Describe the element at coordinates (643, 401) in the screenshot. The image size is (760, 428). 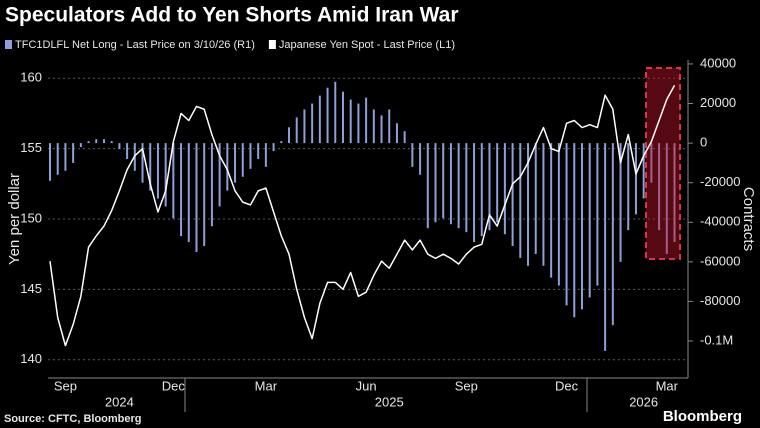
I see `x-year-label: 2026` at that location.